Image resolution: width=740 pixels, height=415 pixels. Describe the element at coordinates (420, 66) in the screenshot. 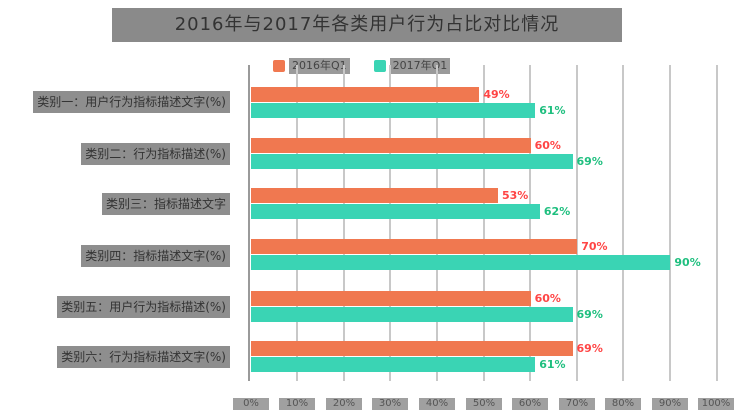

I see `legend-label: 2017年Q1` at that location.